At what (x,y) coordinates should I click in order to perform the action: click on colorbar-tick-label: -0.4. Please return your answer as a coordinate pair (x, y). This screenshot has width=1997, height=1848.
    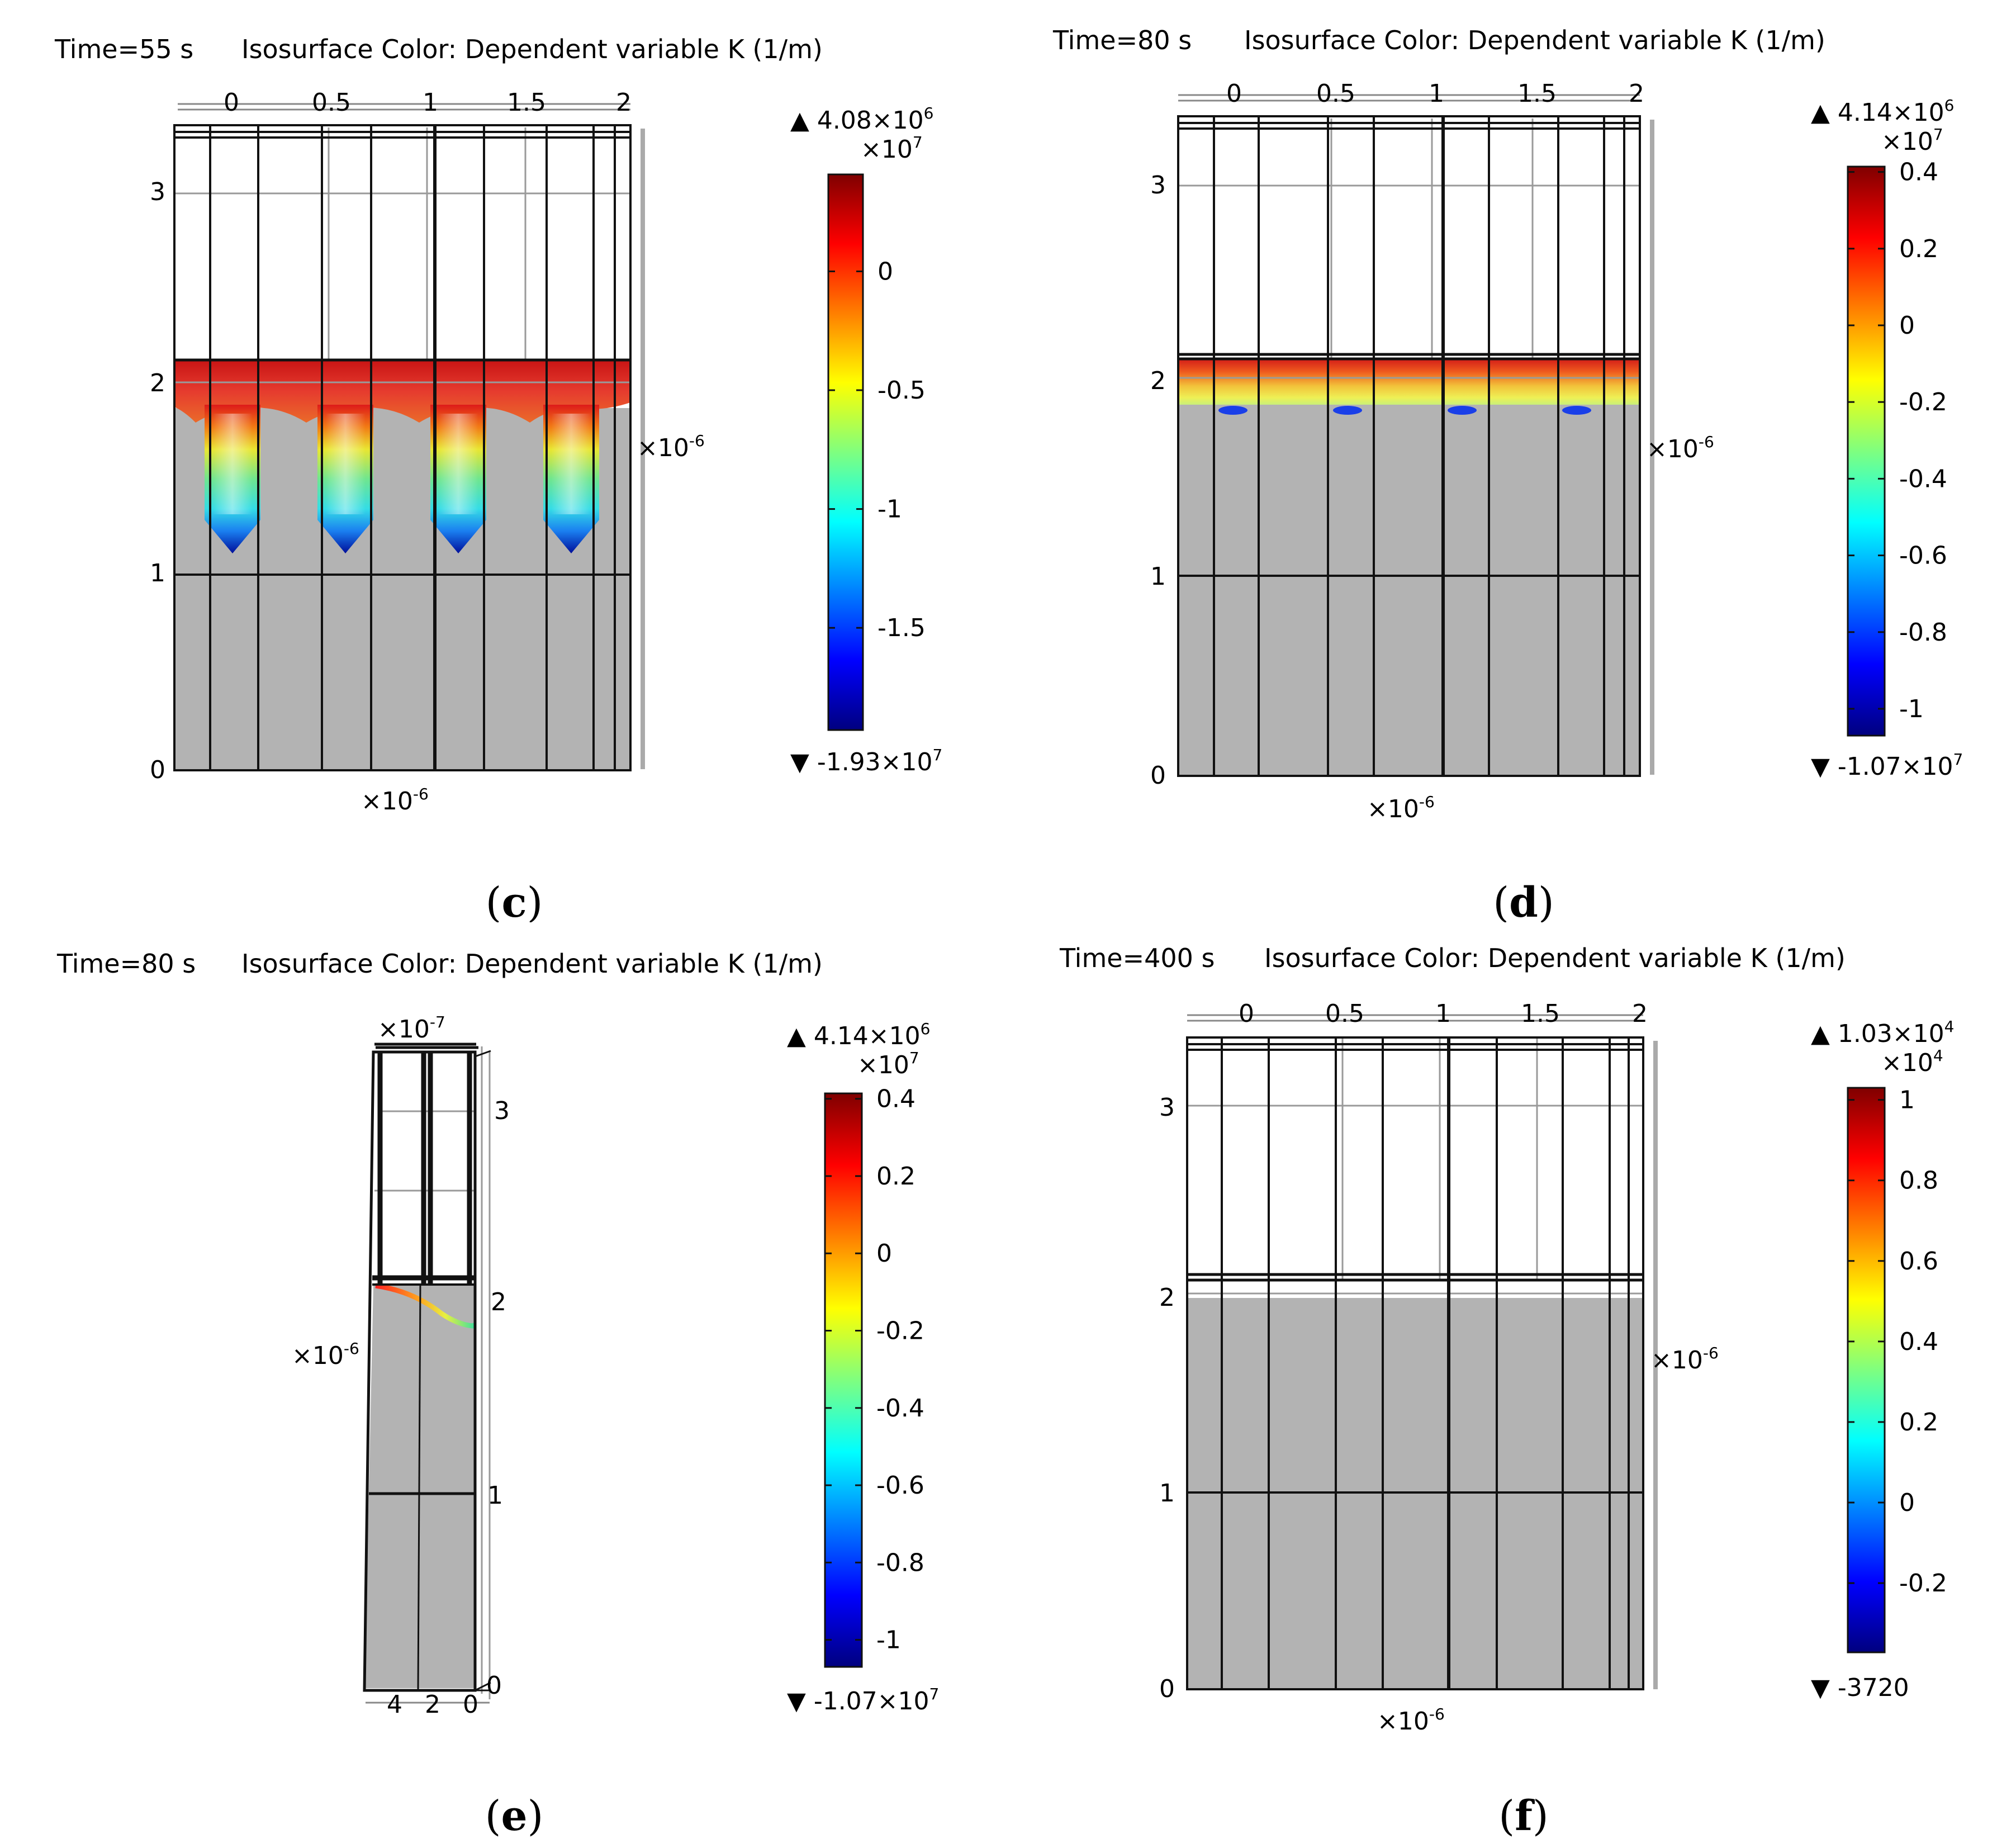
    Looking at the image, I should click on (900, 1408).